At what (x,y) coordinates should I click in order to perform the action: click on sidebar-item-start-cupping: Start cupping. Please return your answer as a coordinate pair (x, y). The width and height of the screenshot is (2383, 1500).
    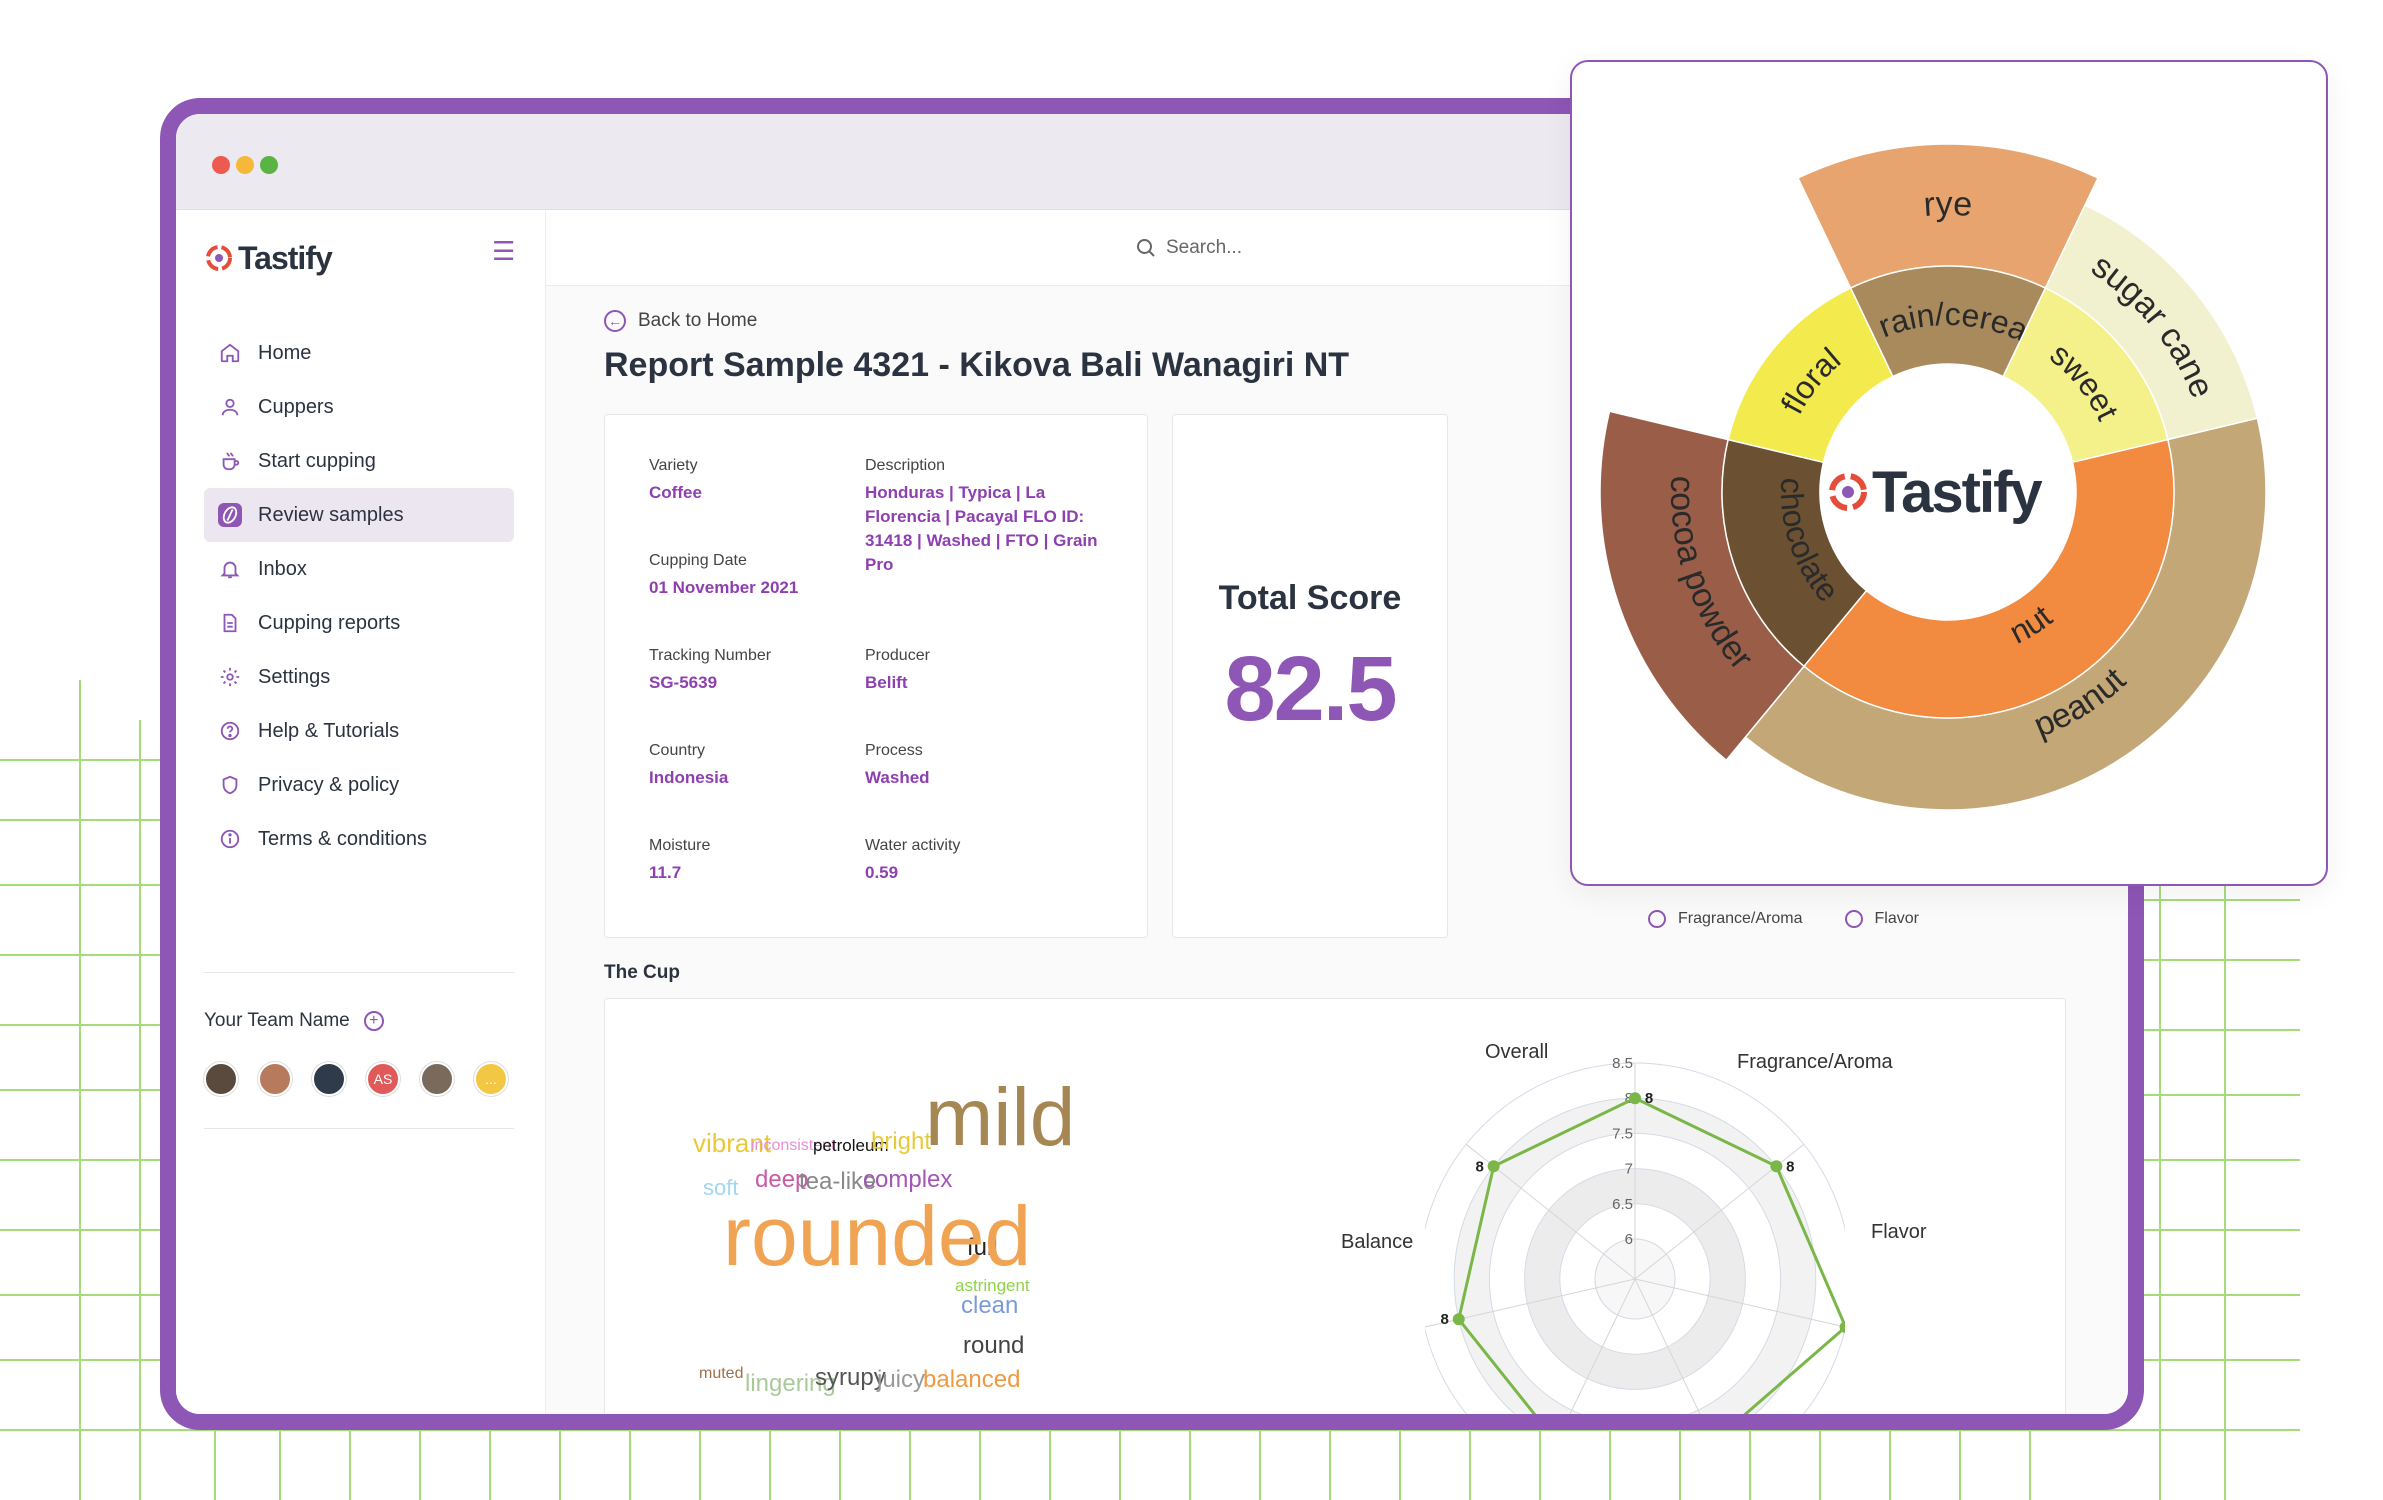
    Looking at the image, I should click on (359, 461).